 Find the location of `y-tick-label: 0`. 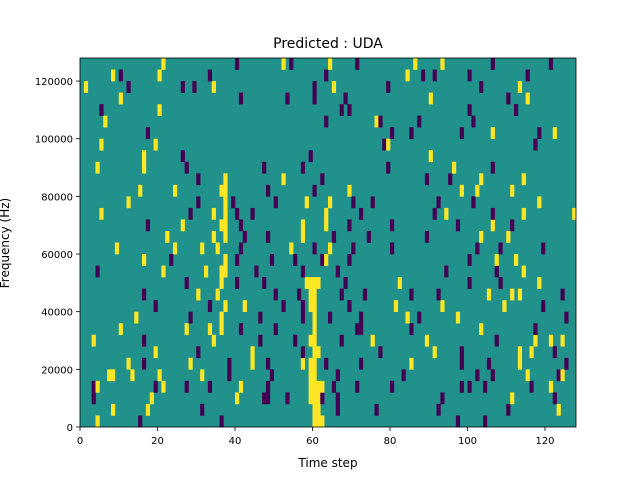

y-tick-label: 0 is located at coordinates (70, 428).